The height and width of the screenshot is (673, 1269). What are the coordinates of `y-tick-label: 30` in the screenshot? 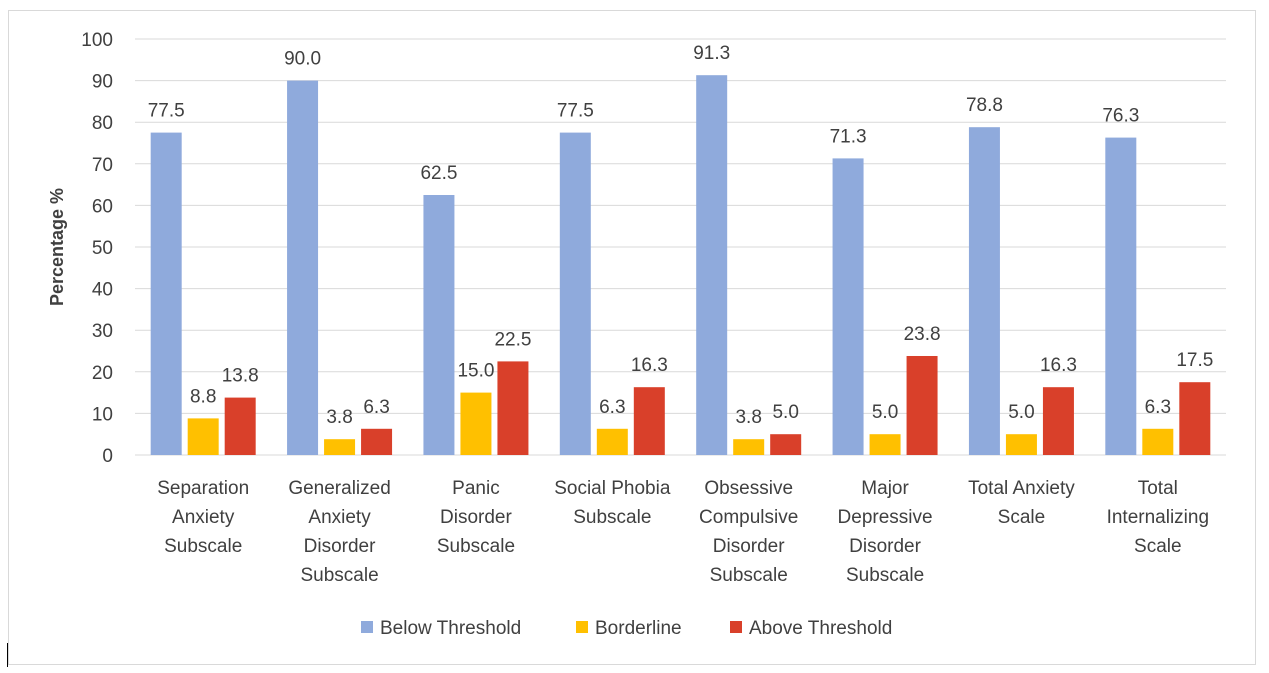 It's located at (102, 331).